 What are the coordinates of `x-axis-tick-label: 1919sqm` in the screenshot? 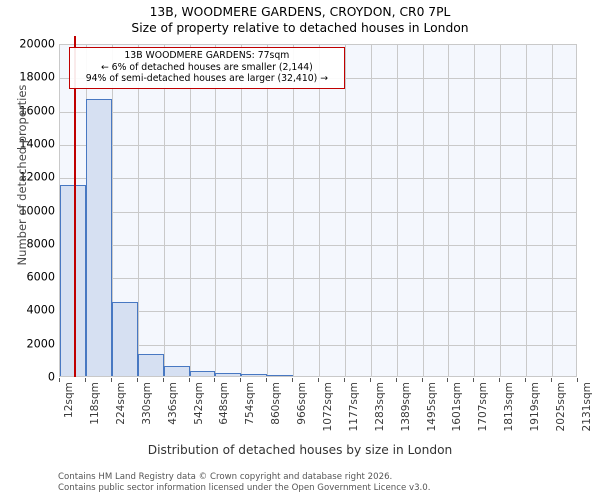 It's located at (535, 407).